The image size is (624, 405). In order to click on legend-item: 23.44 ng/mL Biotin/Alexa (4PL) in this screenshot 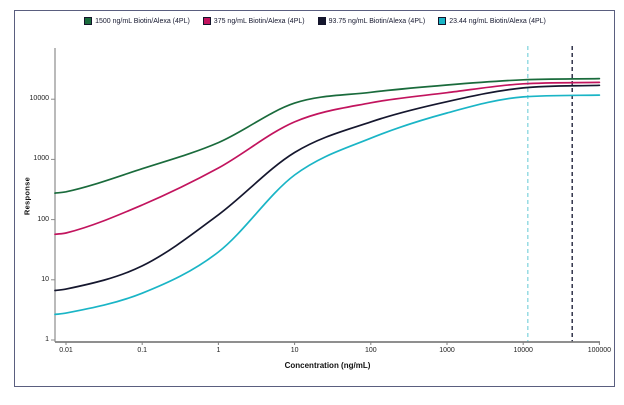, I will do `click(492, 21)`.